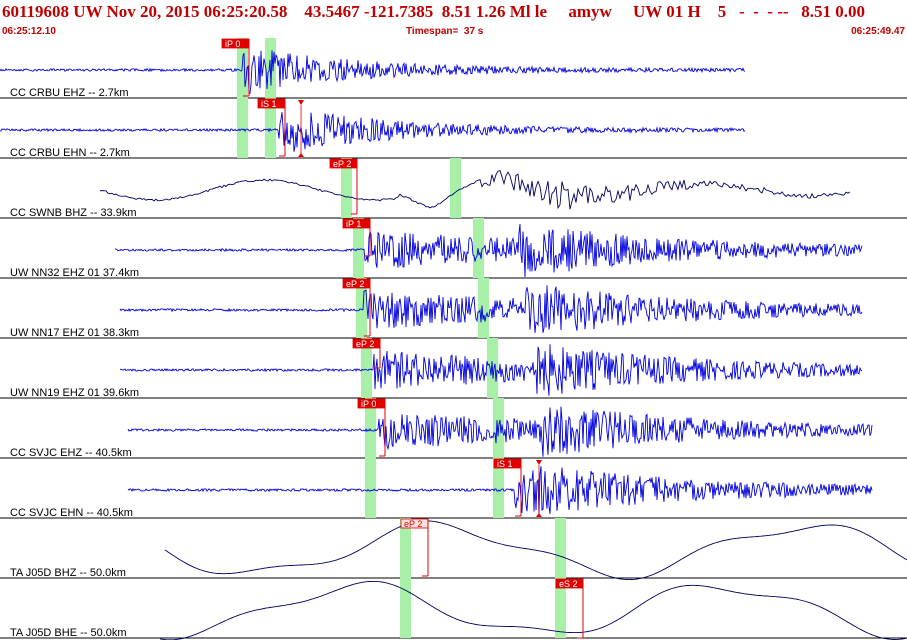  Describe the element at coordinates (74, 273) in the screenshot. I see `channel-label: UW NN32 EHZ 01 37.4km` at that location.